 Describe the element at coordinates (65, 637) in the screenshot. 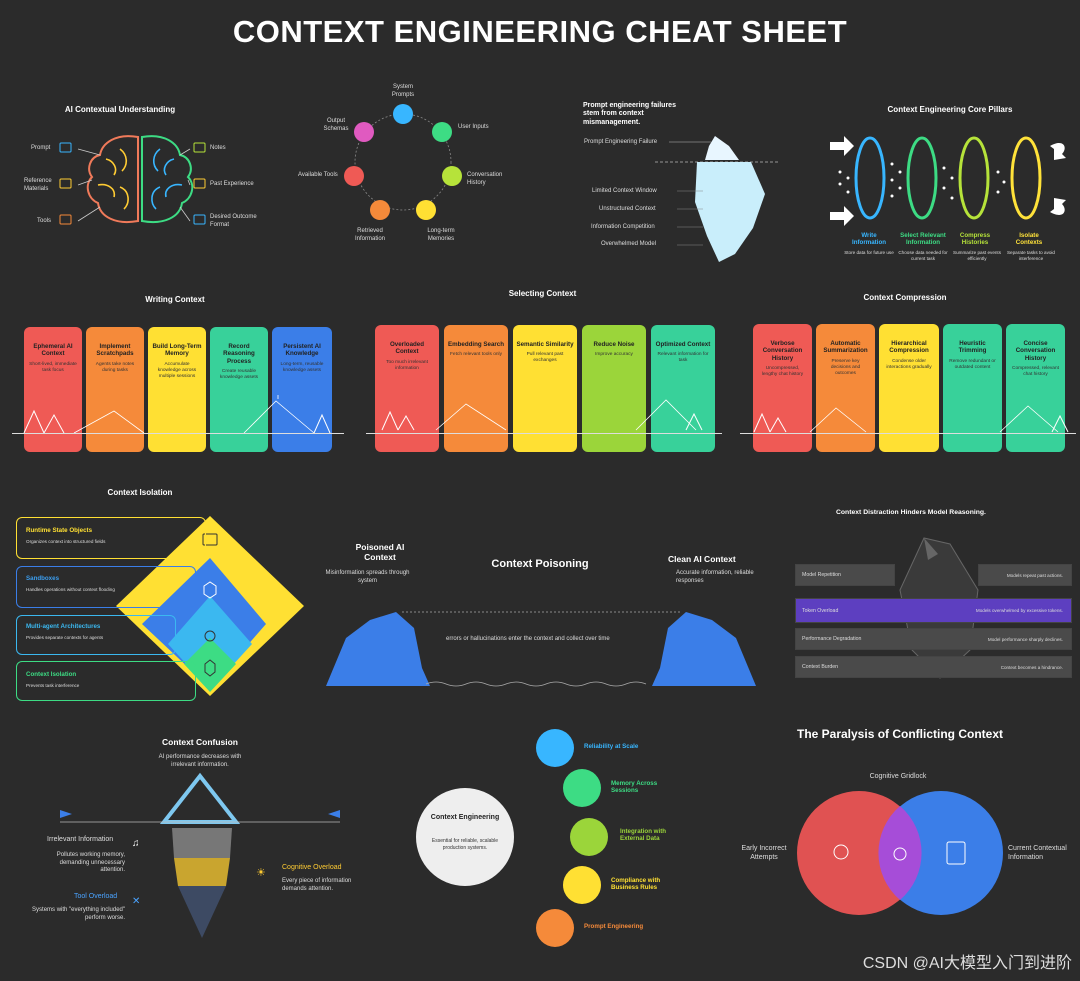

I see `isolation-item-3-desc: Provides separate contexts for agents` at that location.